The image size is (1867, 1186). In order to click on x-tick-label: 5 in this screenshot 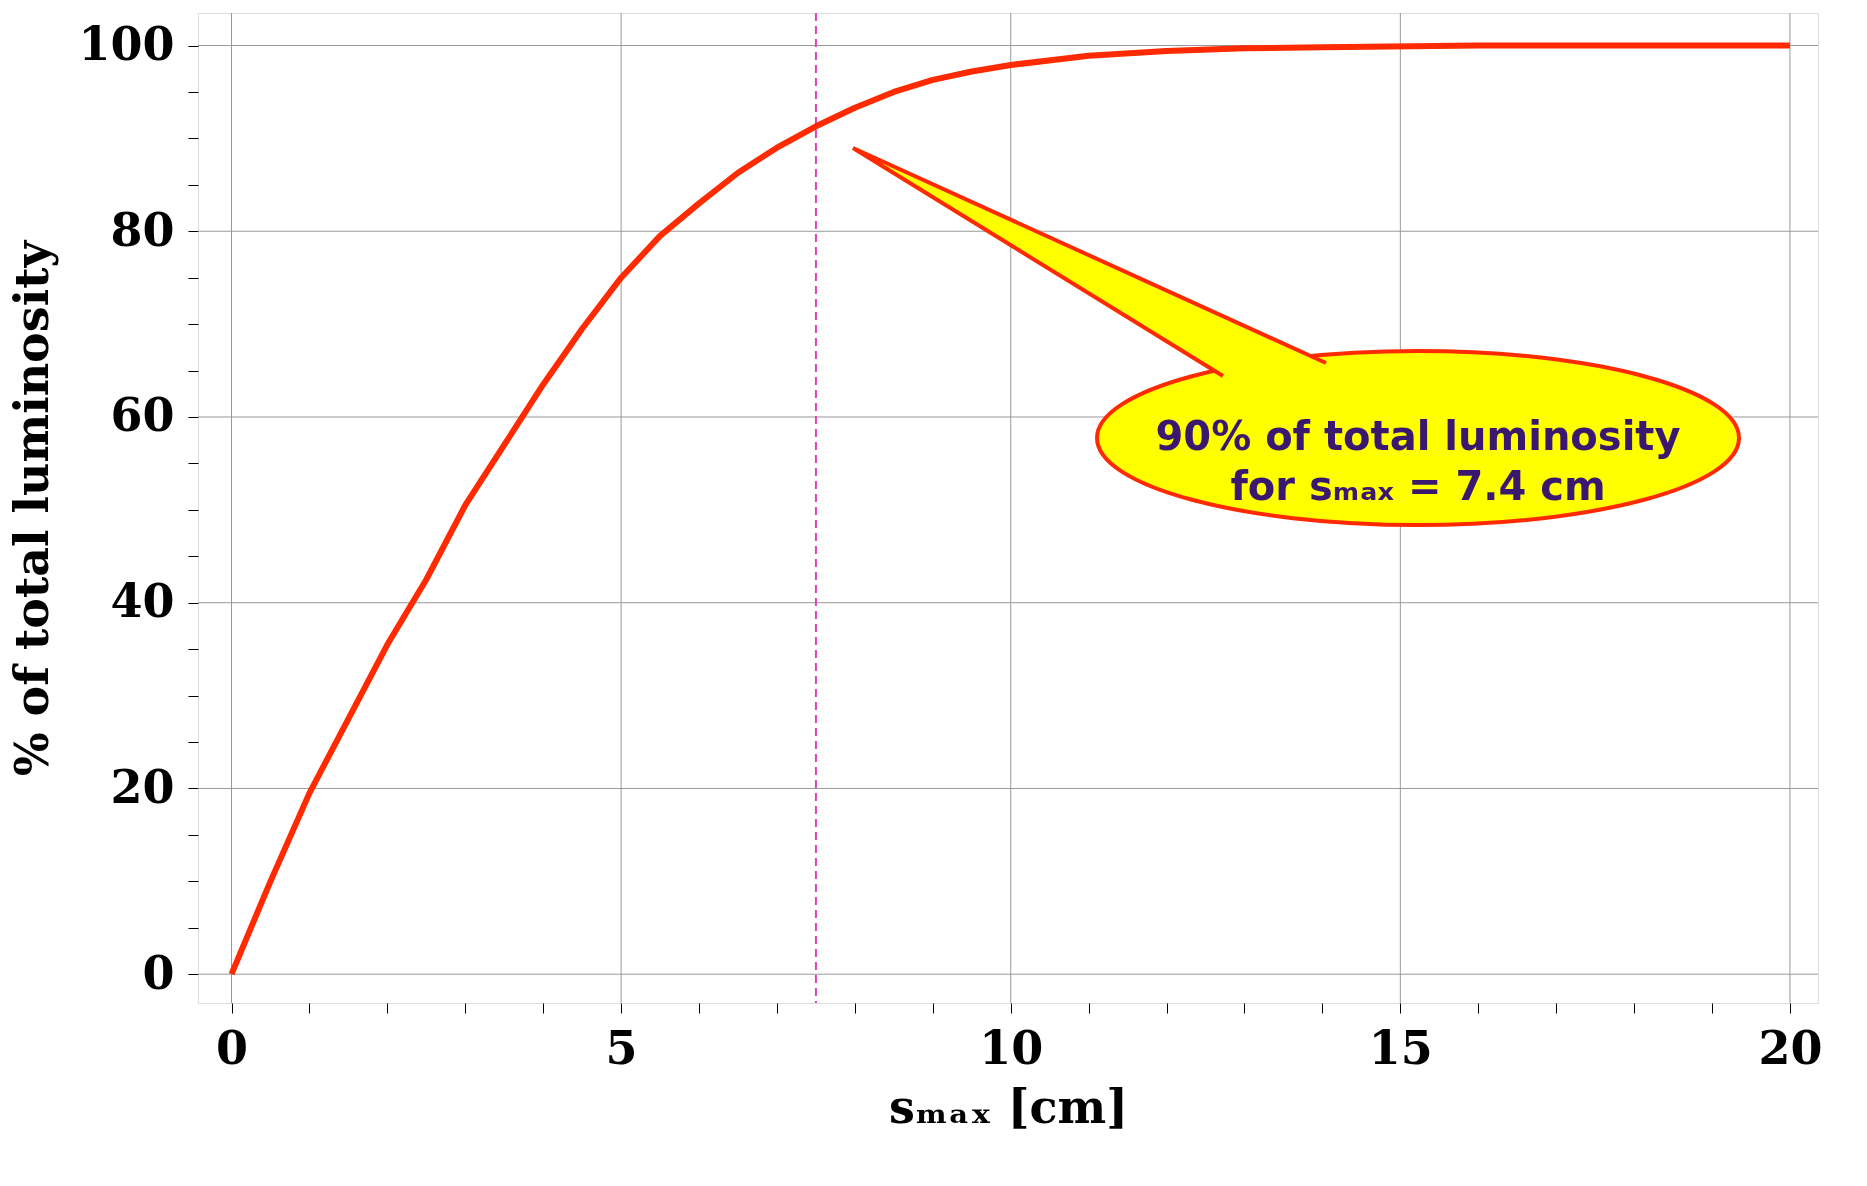, I will do `click(621, 1047)`.